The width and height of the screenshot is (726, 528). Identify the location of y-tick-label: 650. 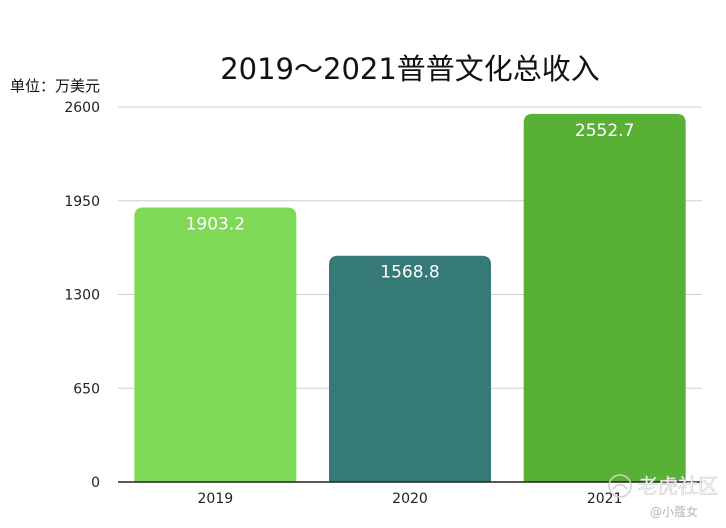
(86, 389).